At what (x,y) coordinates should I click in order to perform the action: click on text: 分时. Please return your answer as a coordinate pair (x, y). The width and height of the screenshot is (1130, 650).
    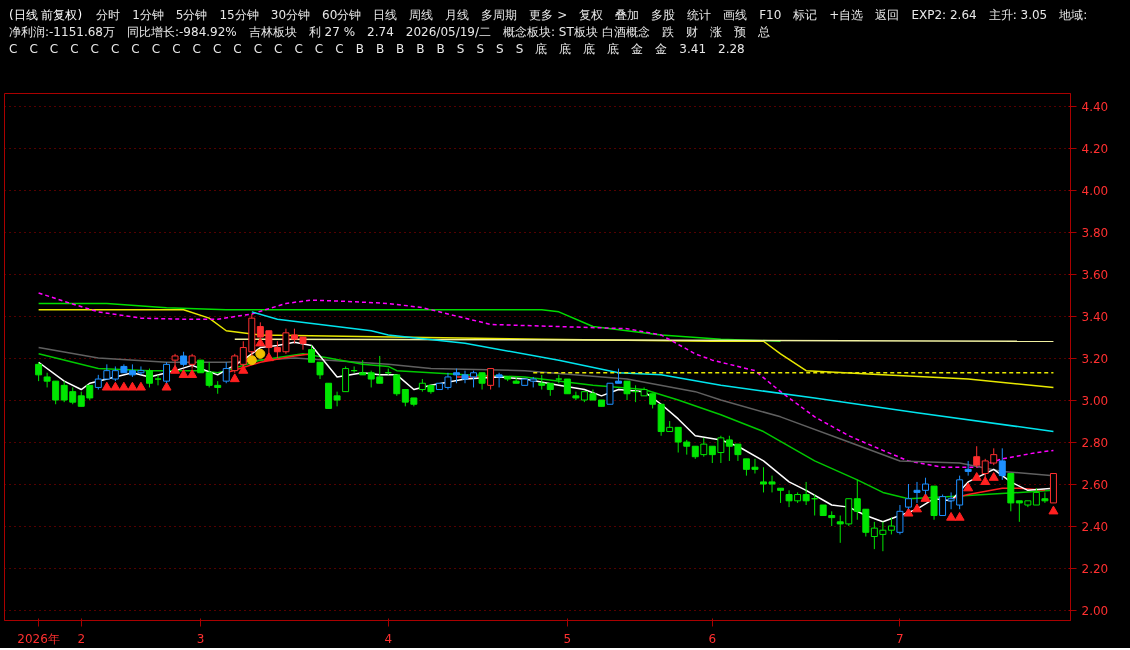
    Looking at the image, I should click on (108, 15).